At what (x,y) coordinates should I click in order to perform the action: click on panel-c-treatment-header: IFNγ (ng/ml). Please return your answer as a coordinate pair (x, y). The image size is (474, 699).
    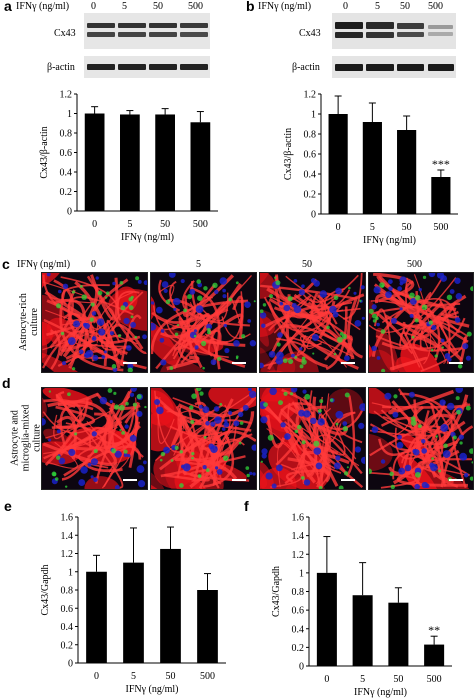
    Looking at the image, I should click on (44, 264).